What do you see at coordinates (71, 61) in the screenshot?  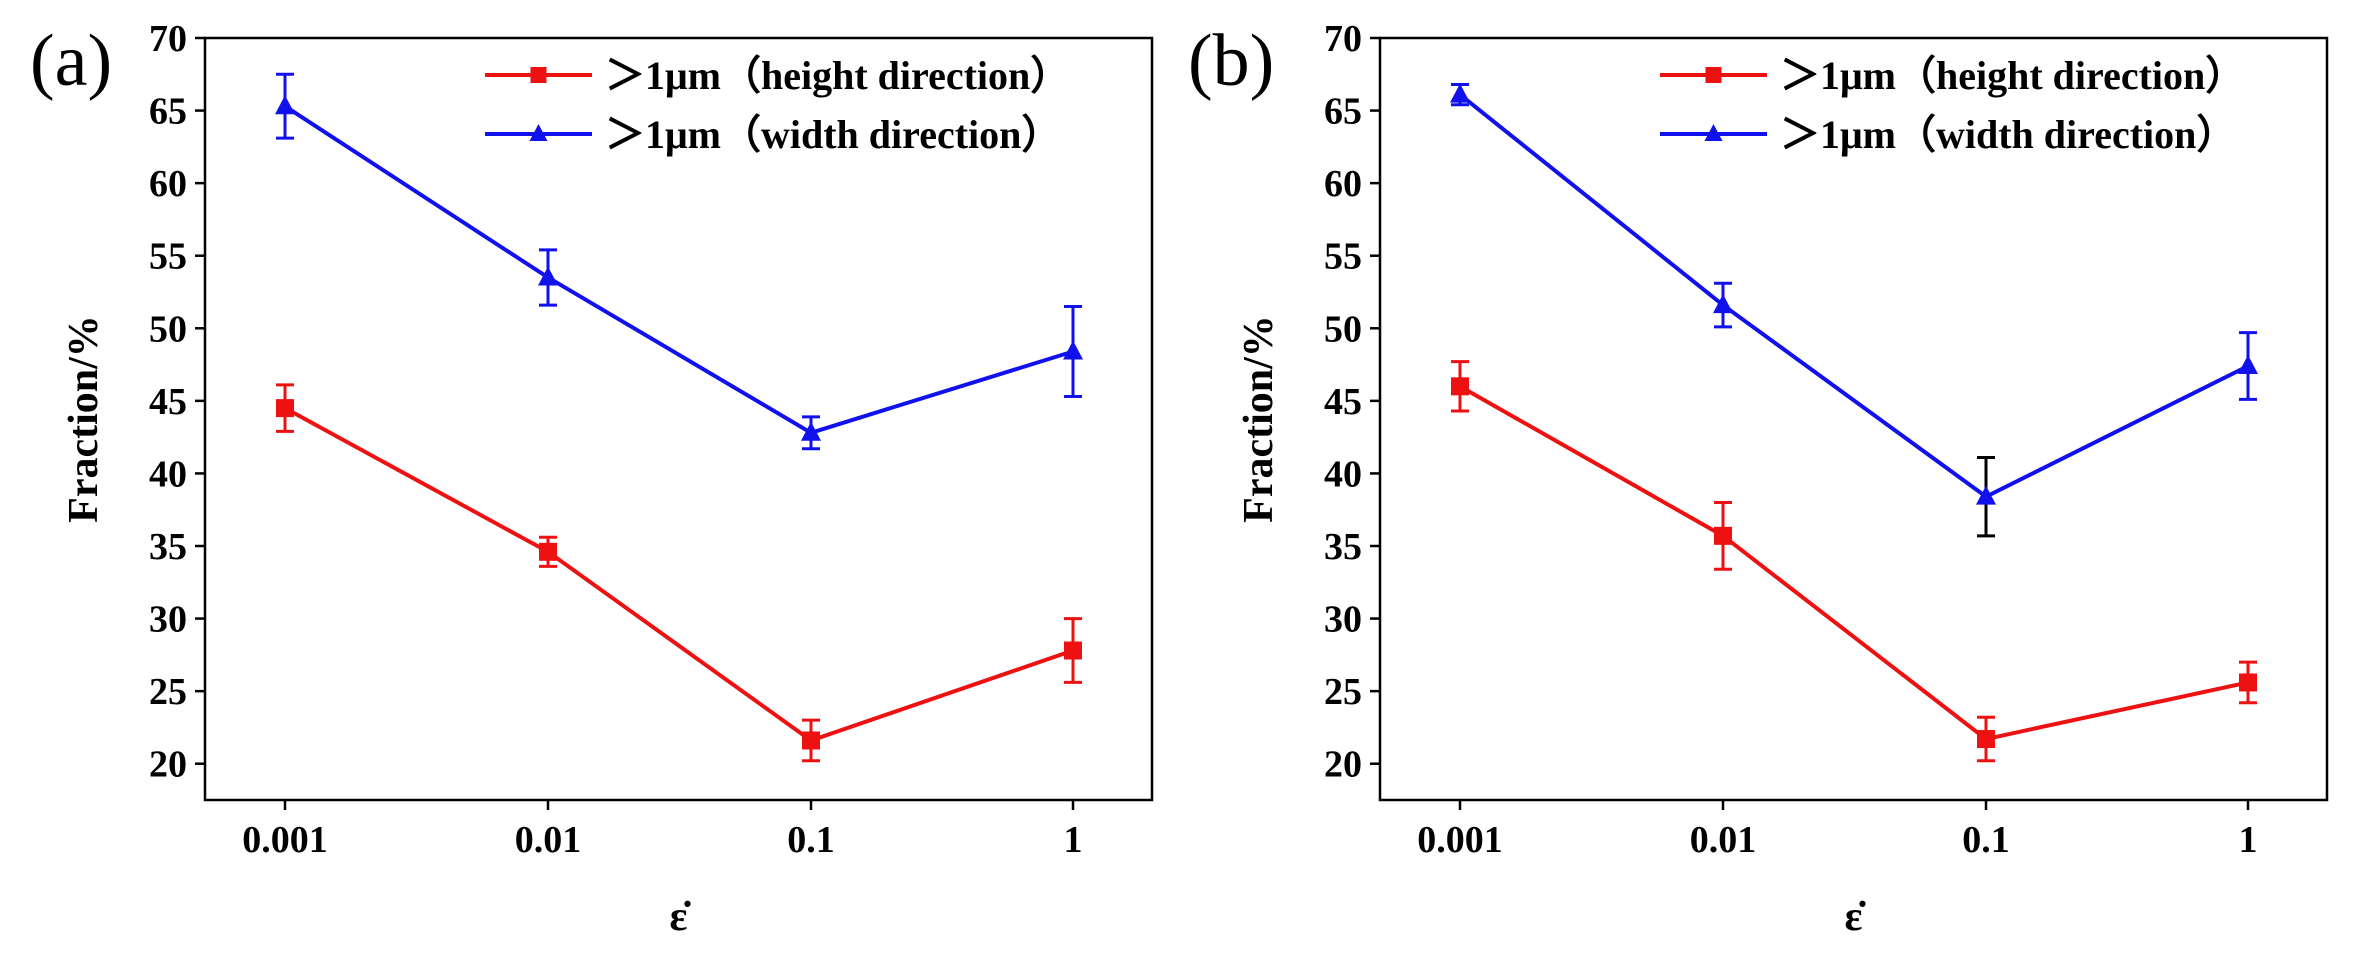 I see `panel-label: (a)` at bounding box center [71, 61].